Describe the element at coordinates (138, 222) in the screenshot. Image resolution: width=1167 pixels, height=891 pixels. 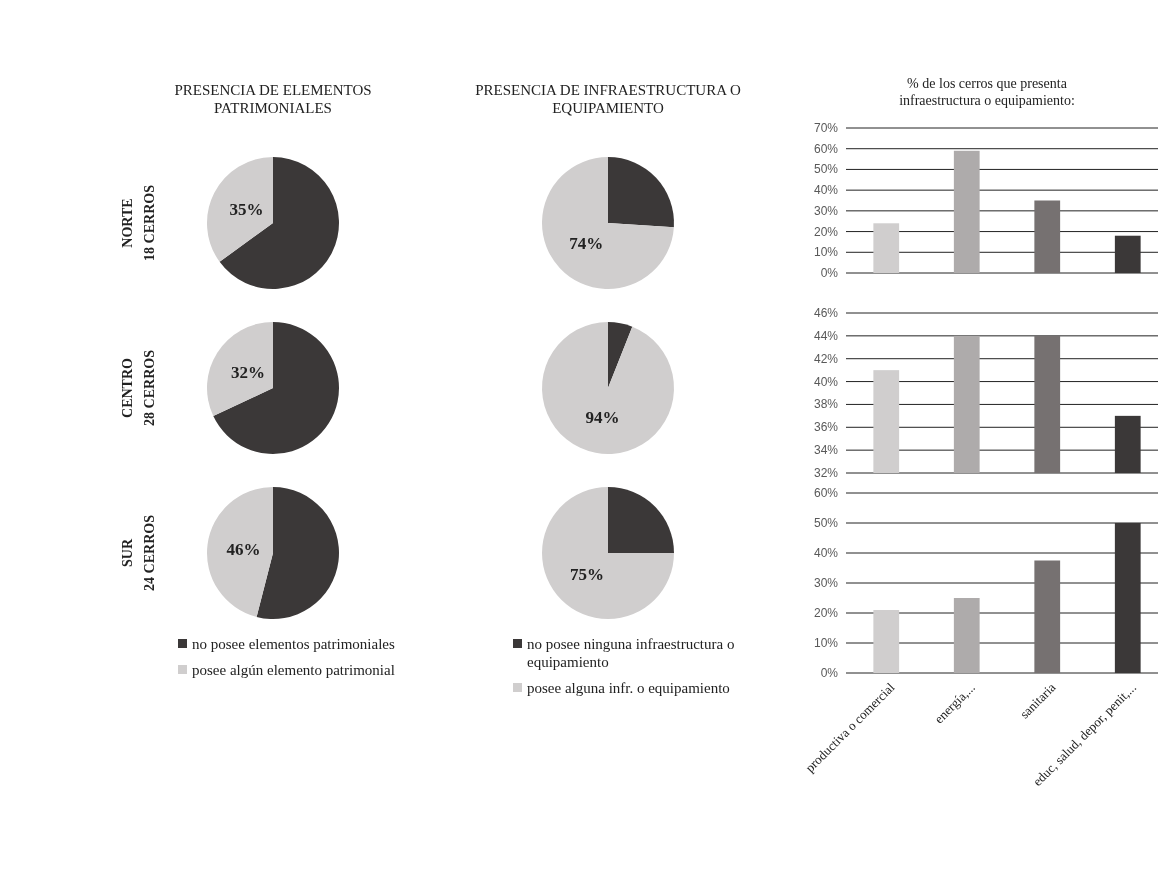
I see `text: NORTE 18 CERROS` at that location.